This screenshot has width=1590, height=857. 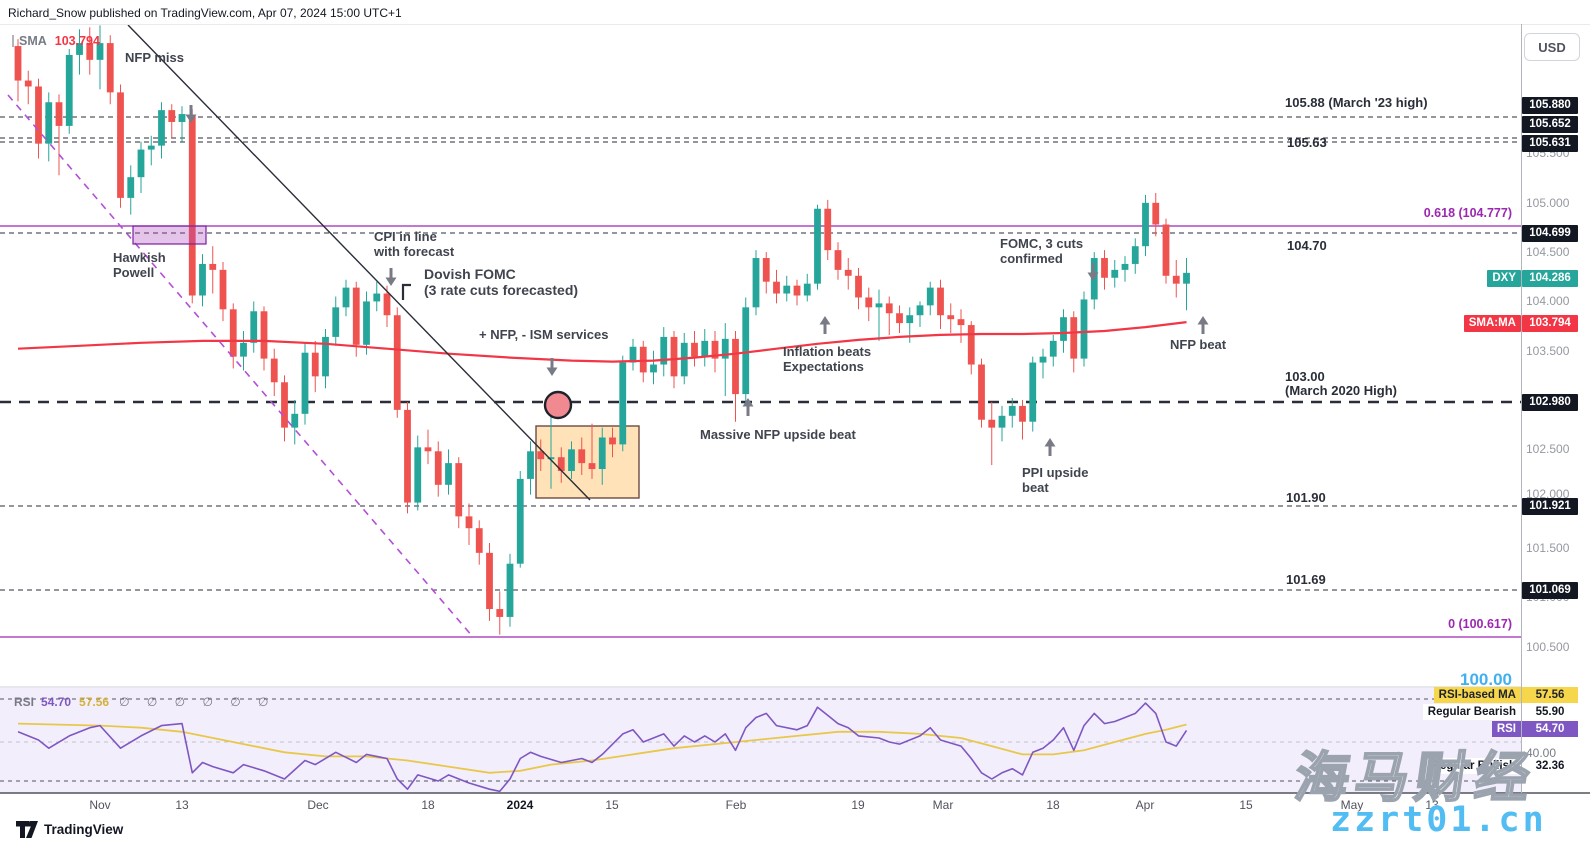 I want to click on chart-annotation: + NFP, - ISM services, so click(x=543, y=335).